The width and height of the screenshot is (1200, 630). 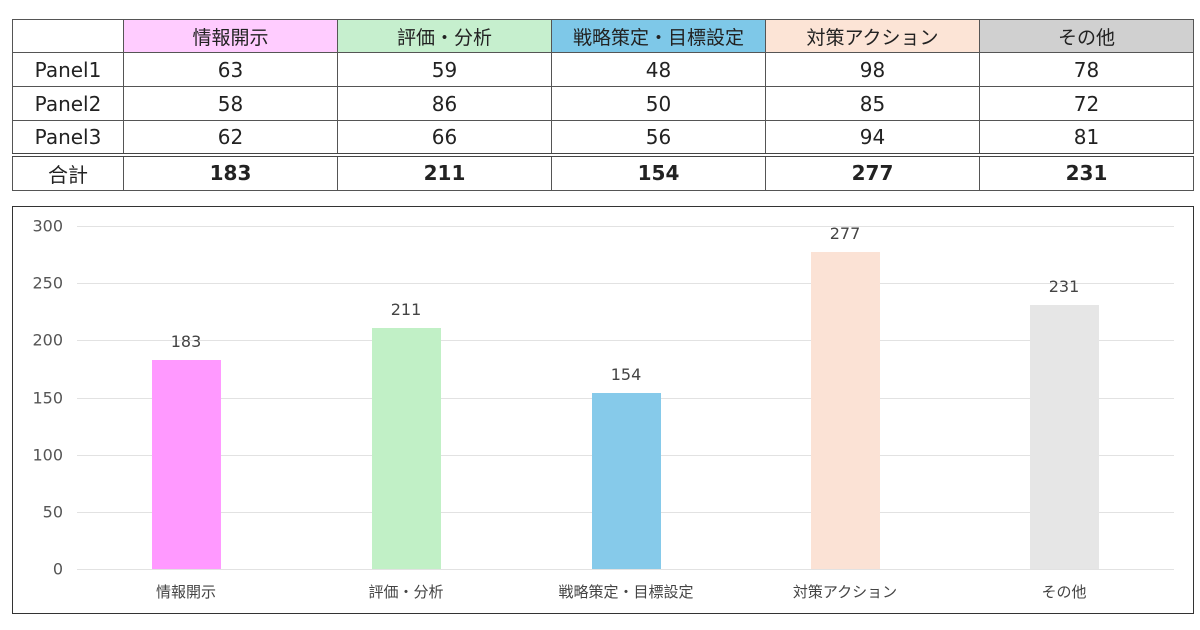 What do you see at coordinates (230, 171) in the screenshot?
I see `total-cell: 183` at bounding box center [230, 171].